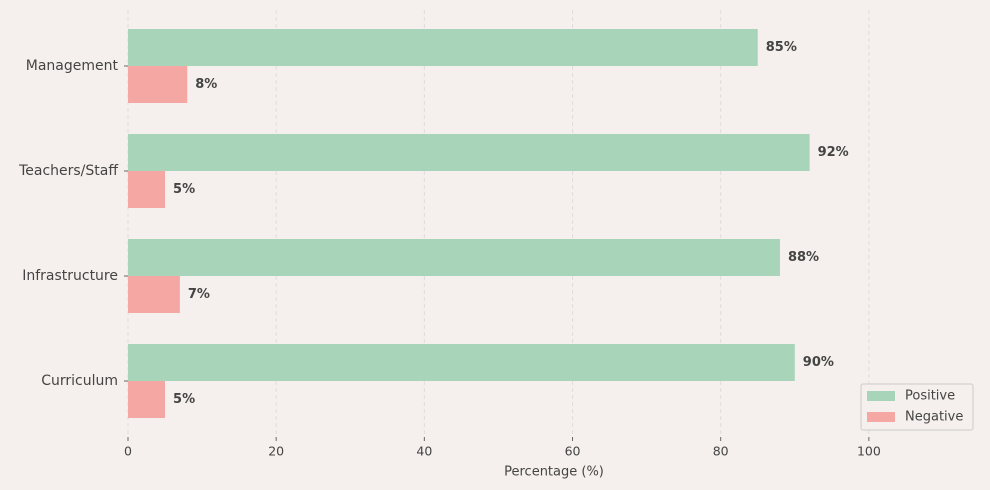  I want to click on x-tick-label: 60, so click(573, 451).